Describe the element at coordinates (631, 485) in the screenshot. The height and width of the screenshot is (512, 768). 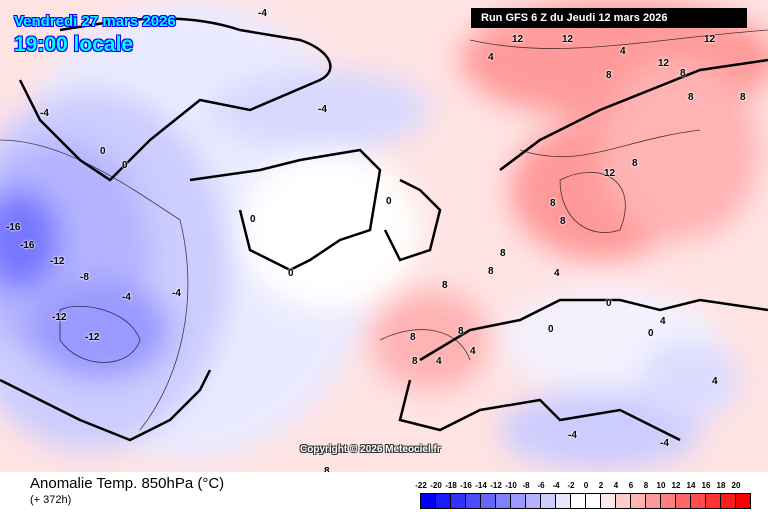
I see `legend-label: 6` at that location.